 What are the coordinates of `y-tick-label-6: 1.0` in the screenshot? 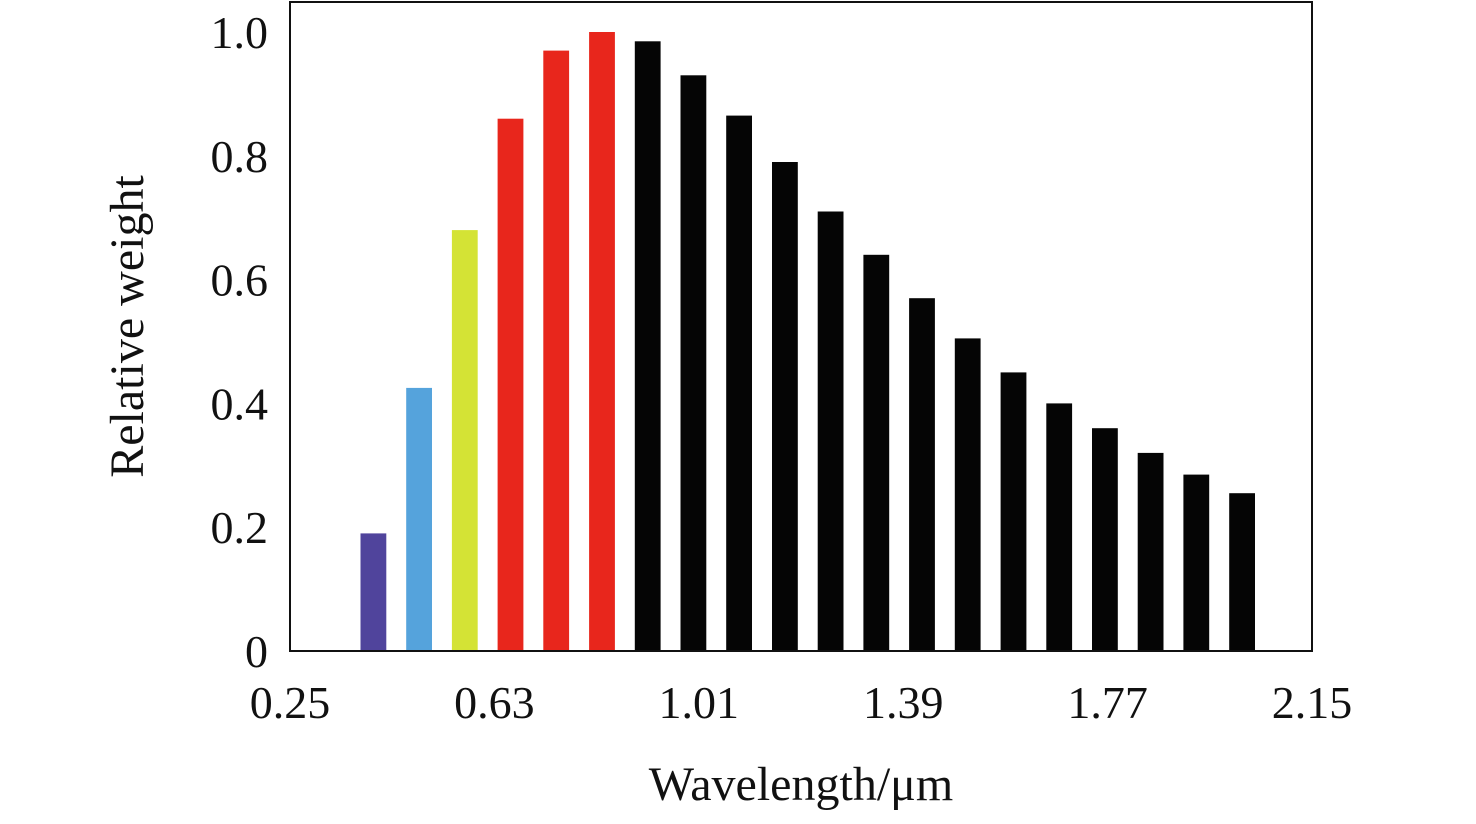 It's located at (240, 32).